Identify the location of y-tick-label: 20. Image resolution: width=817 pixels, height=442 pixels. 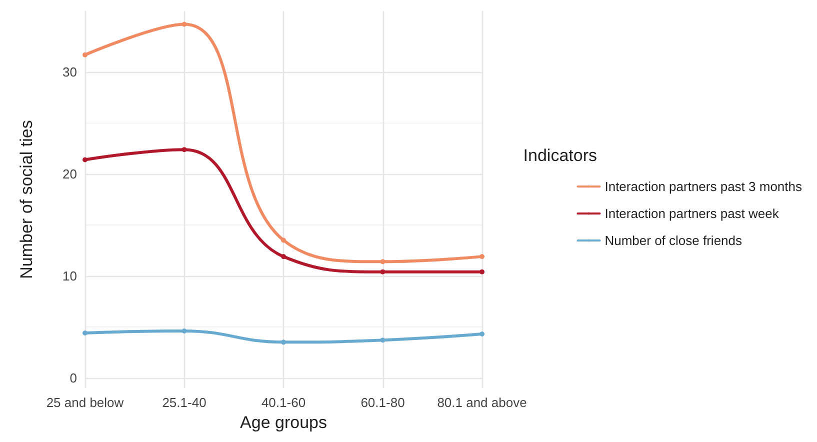
(69, 174).